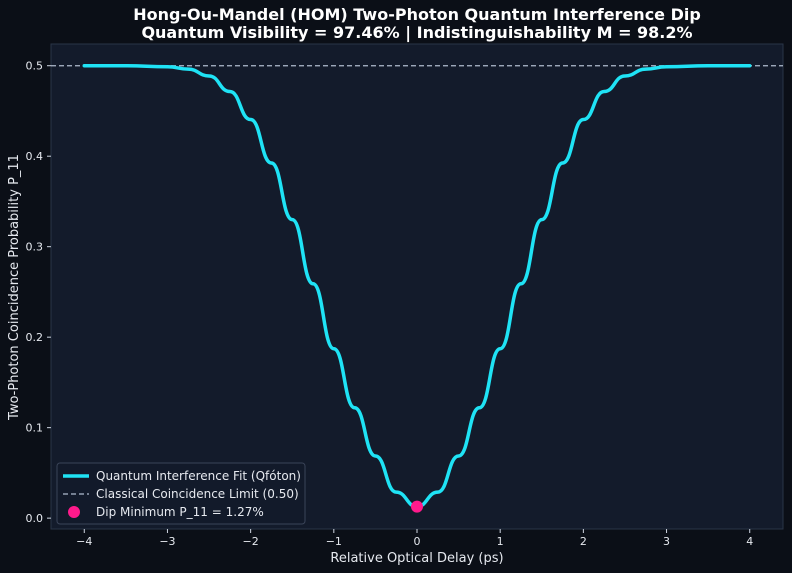 The image size is (792, 573). Describe the element at coordinates (38, 292) in the screenshot. I see `y-axis-ticks: 0.0 0.1 0.2 0.3 0.4 0.5` at that location.